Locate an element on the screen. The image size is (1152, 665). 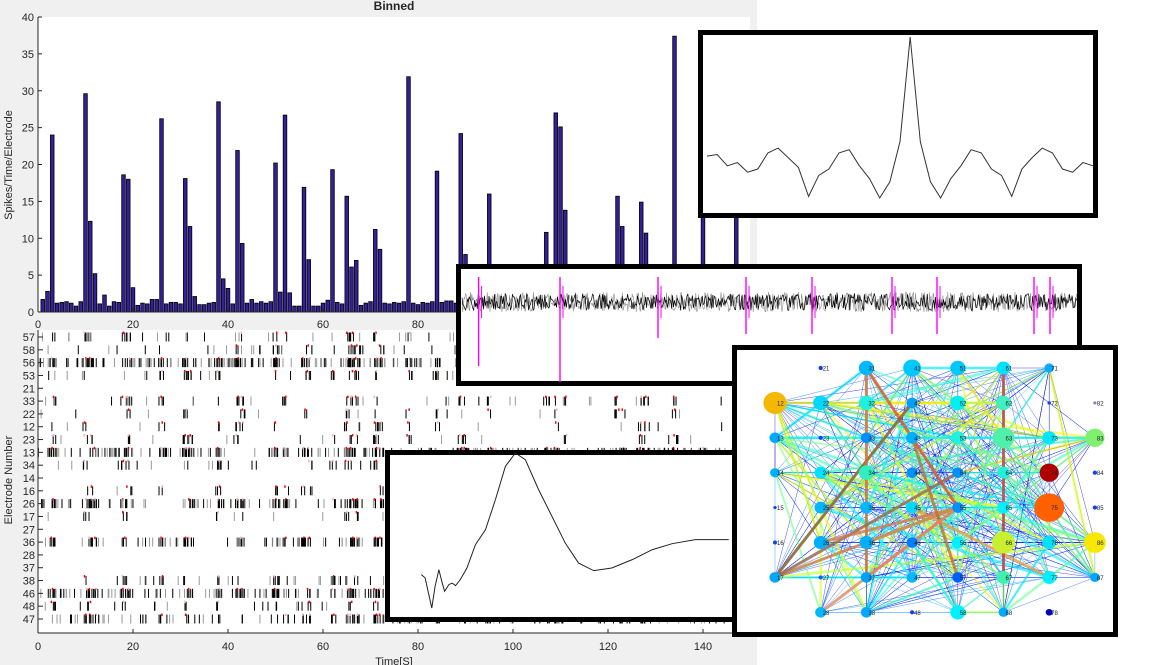
node-label: 44 is located at coordinates (917, 474).